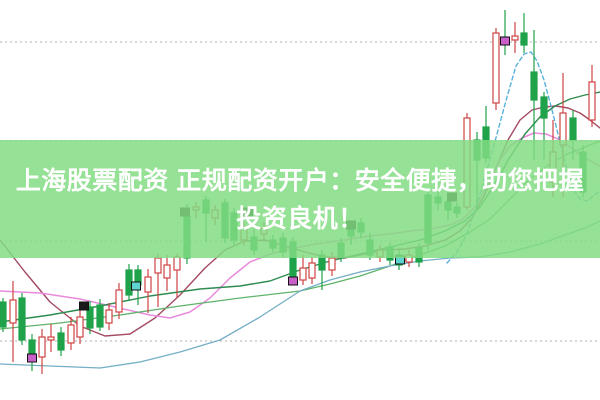 The image size is (600, 400). What do you see at coordinates (84, 306) in the screenshot?
I see `black-flag-marker-icon` at bounding box center [84, 306].